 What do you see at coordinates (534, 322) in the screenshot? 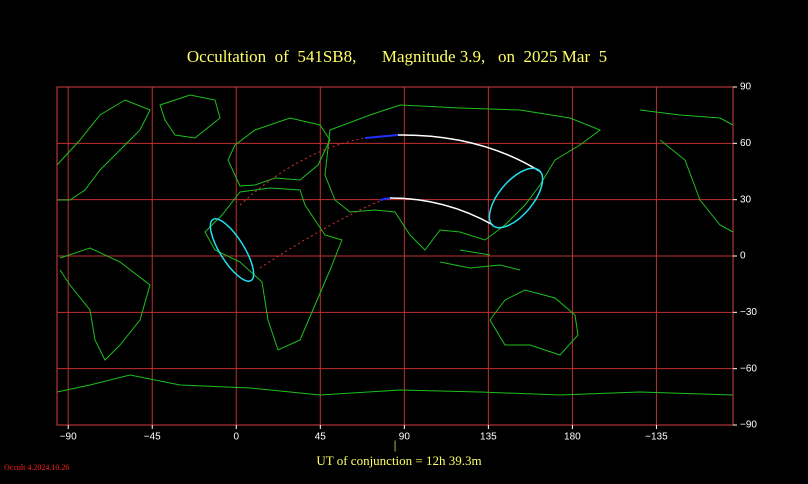
I see `australia` at bounding box center [534, 322].